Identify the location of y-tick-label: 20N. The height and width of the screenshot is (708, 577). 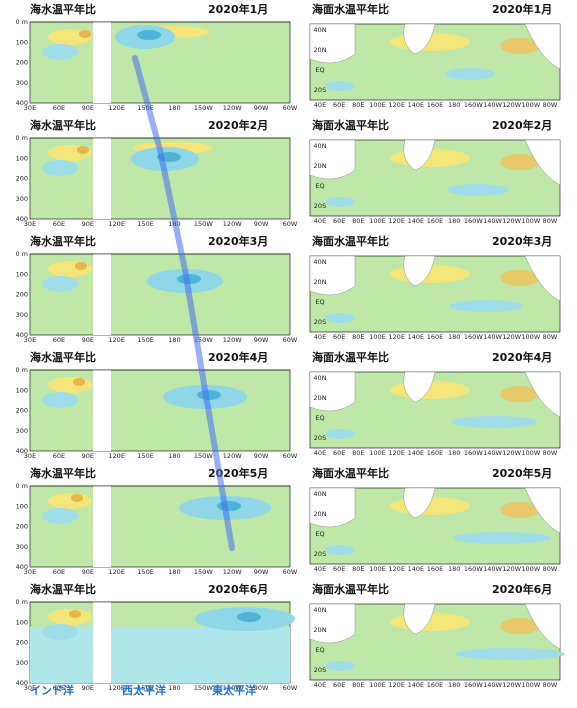
(319, 514).